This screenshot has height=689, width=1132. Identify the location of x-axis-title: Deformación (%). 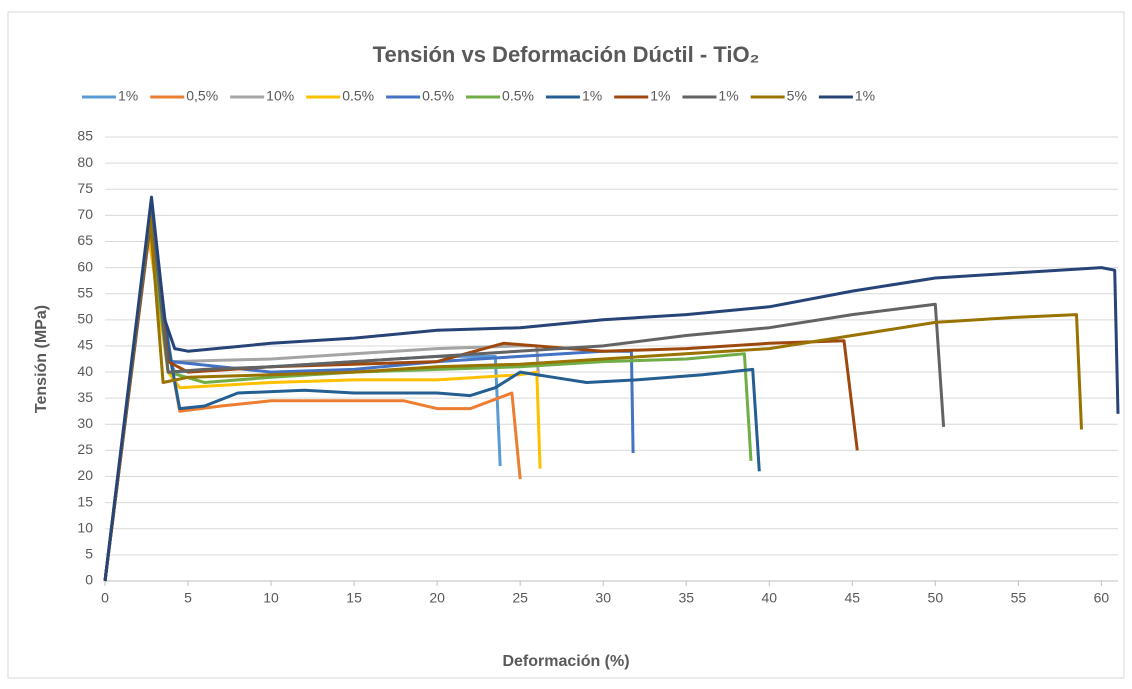
(565, 661).